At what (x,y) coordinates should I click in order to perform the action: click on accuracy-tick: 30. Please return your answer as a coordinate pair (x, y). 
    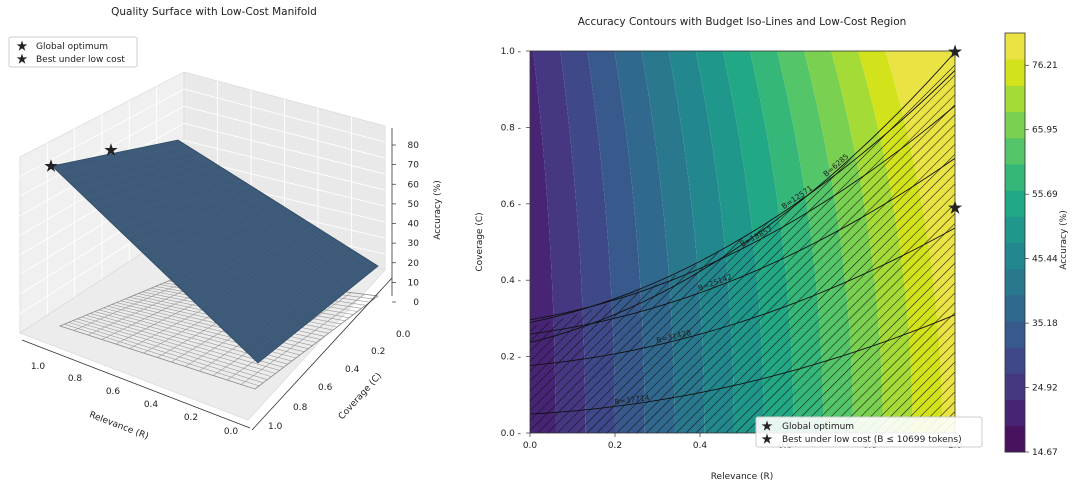
    Looking at the image, I should click on (414, 244).